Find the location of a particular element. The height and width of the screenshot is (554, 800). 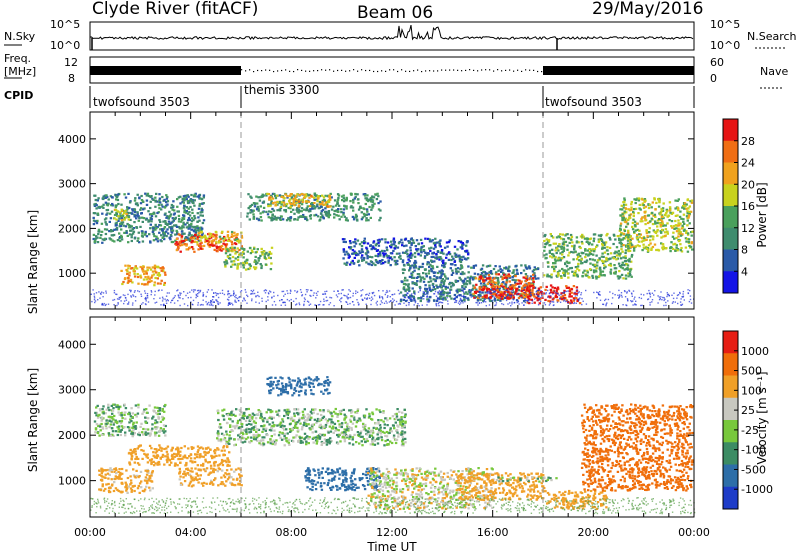

xtick-label: 08:00 is located at coordinates (291, 532).